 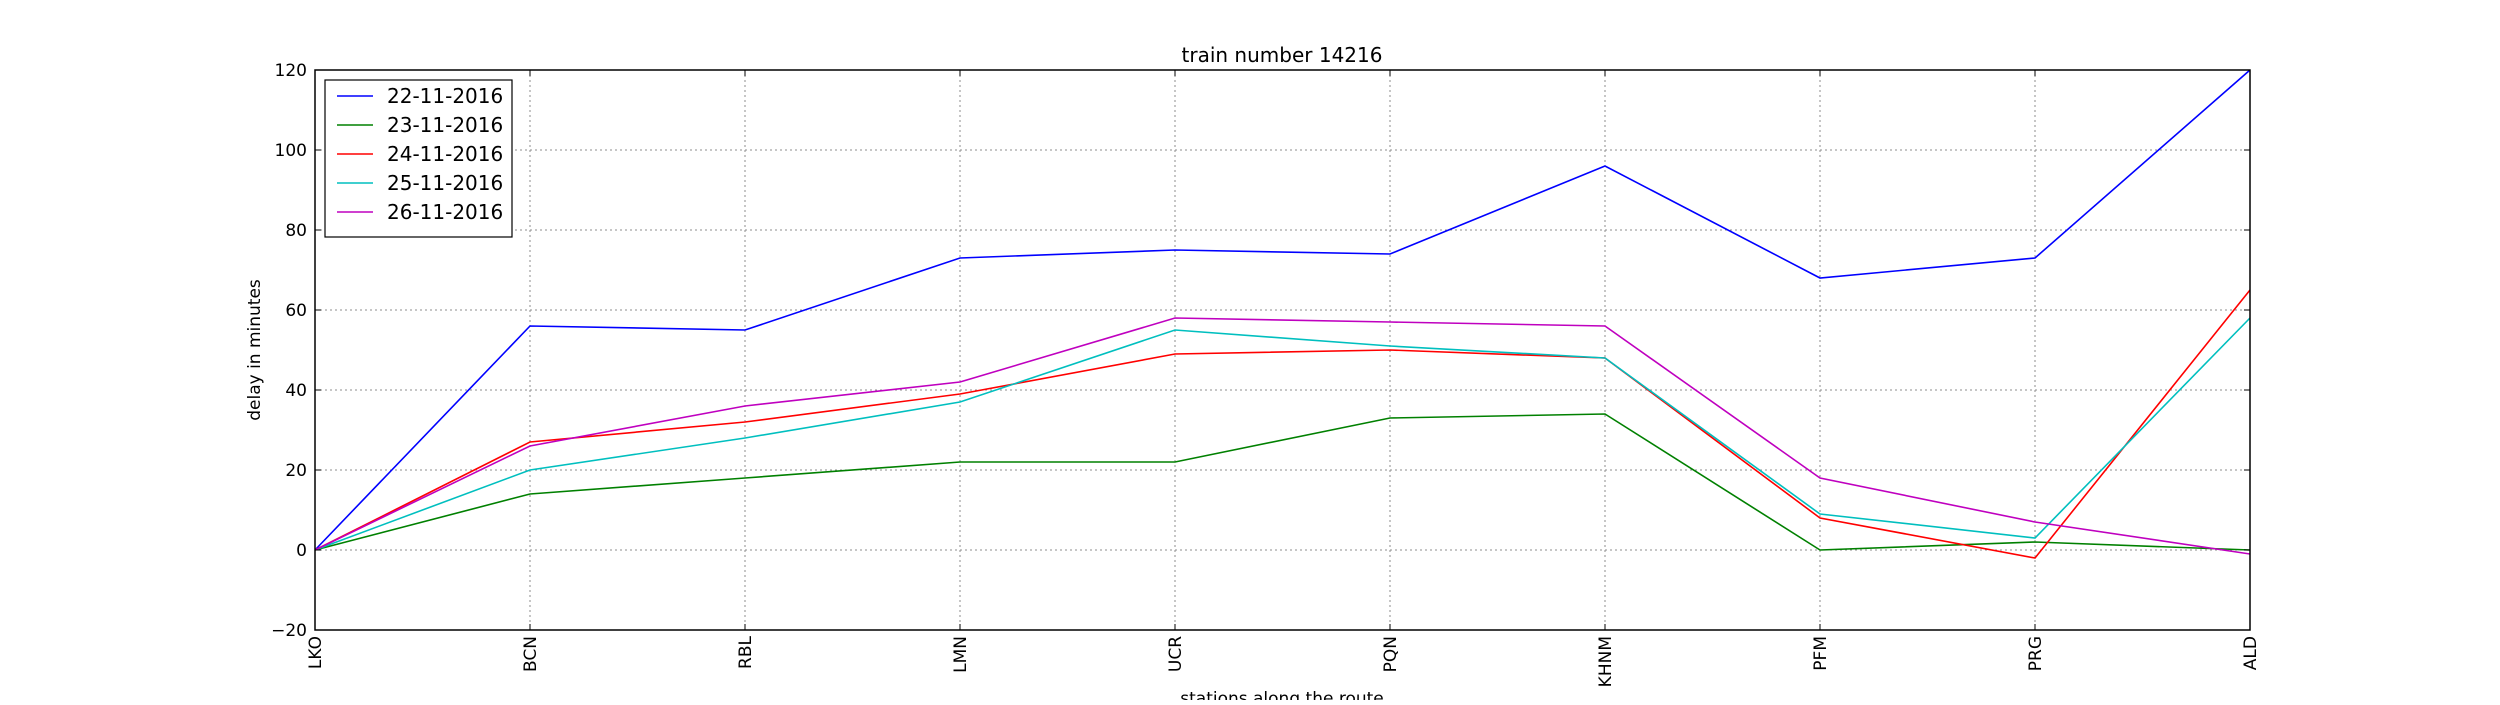 I want to click on x-tick-label: LMN, so click(x=961, y=654).